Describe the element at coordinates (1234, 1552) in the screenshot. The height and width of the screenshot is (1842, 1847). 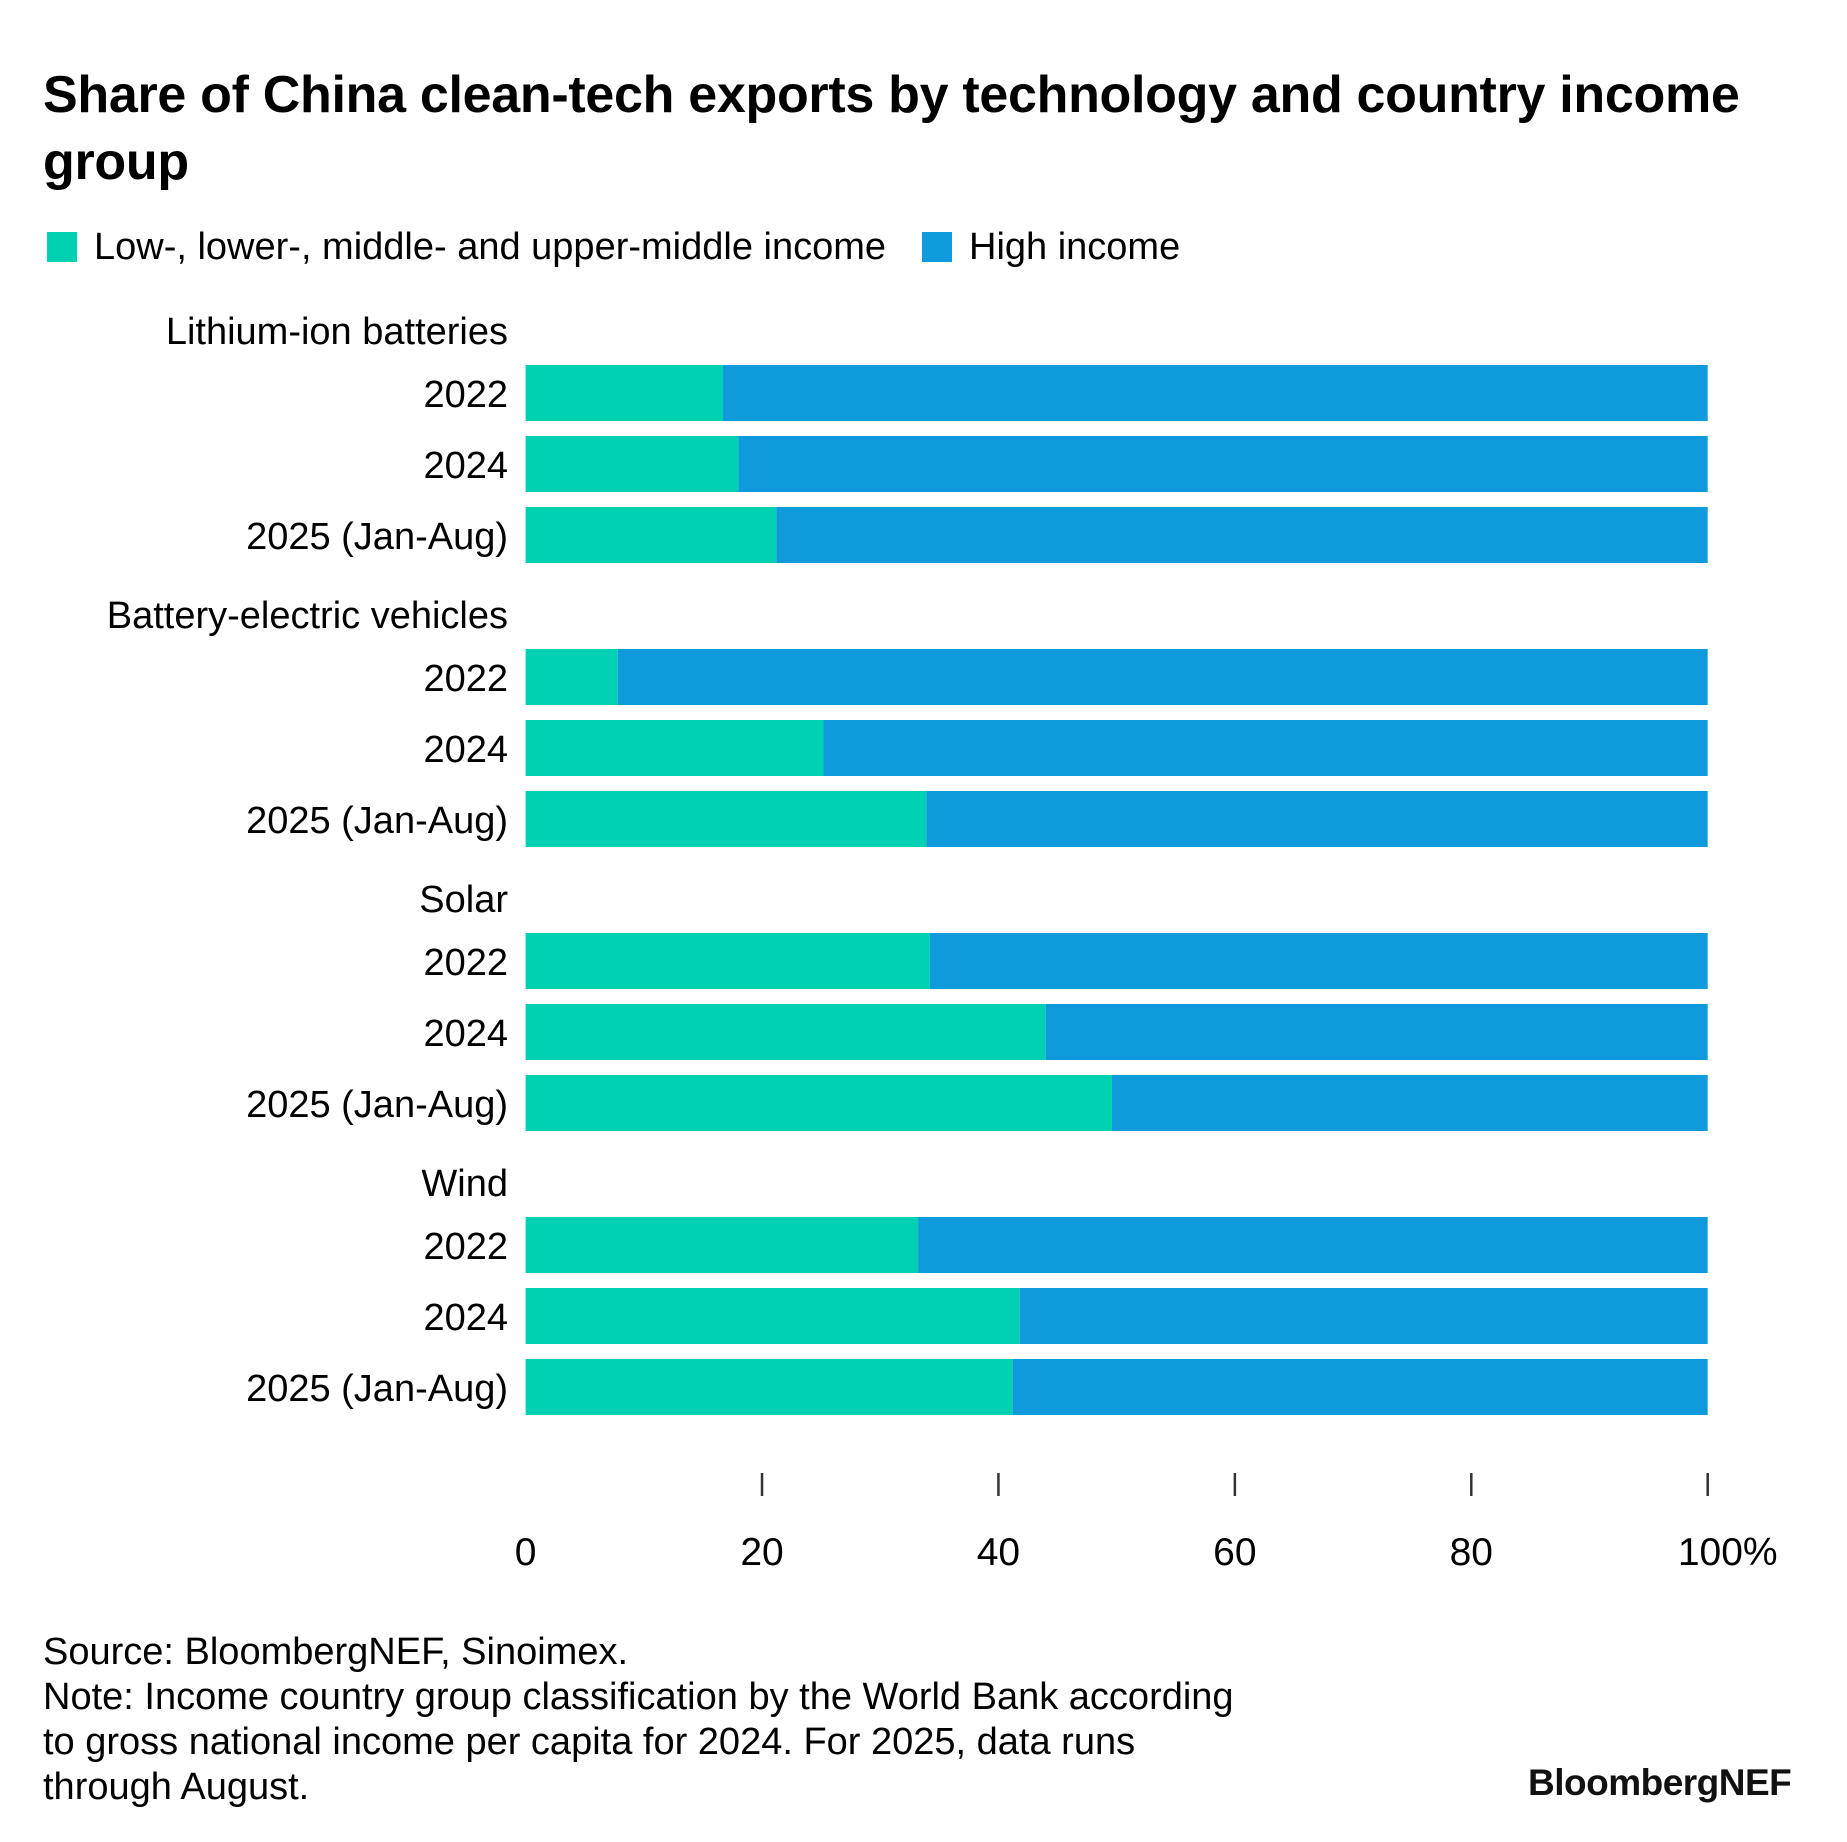
I see `x-axis-tick-label: 60` at that location.